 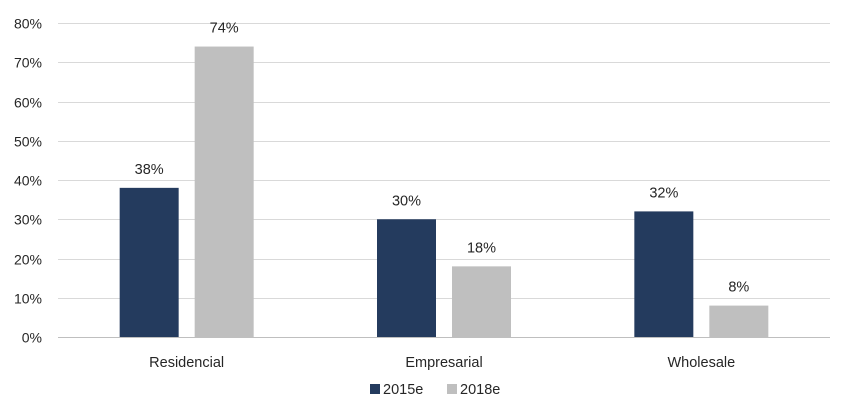 I want to click on x-category-label: Wholesale, so click(x=701, y=363).